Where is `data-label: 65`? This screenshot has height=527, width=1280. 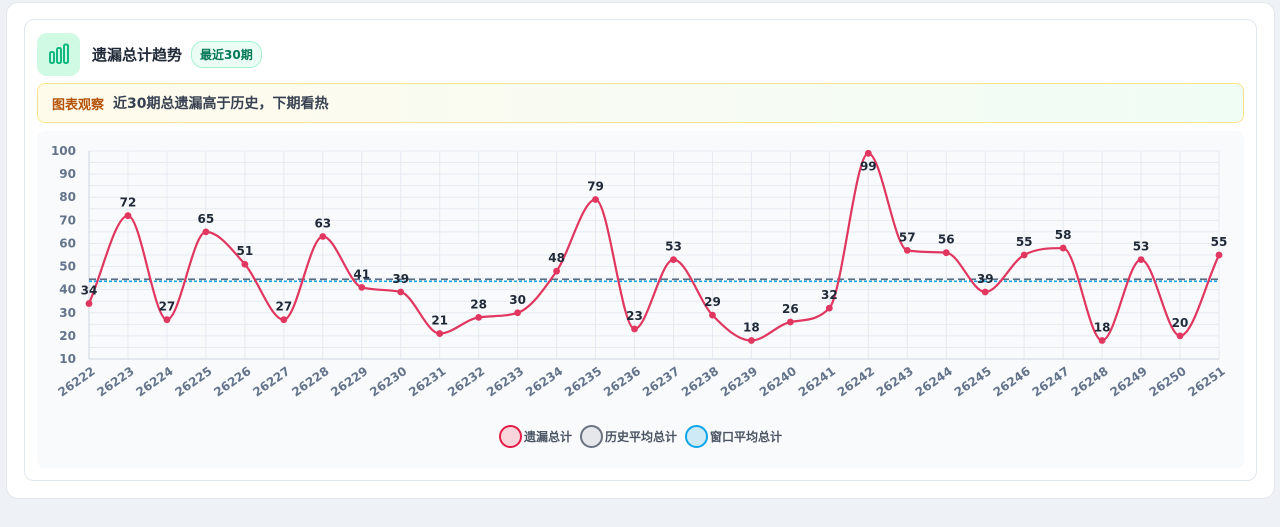
data-label: 65 is located at coordinates (206, 219).